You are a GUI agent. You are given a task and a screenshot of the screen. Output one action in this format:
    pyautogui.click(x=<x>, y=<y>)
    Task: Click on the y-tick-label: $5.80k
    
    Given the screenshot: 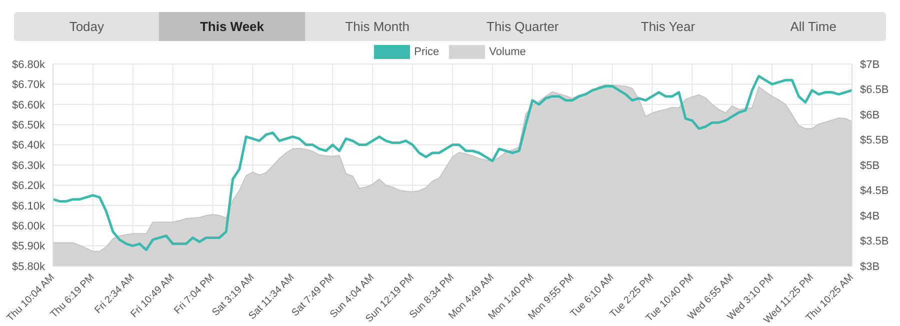 What is the action you would take?
    pyautogui.click(x=29, y=266)
    